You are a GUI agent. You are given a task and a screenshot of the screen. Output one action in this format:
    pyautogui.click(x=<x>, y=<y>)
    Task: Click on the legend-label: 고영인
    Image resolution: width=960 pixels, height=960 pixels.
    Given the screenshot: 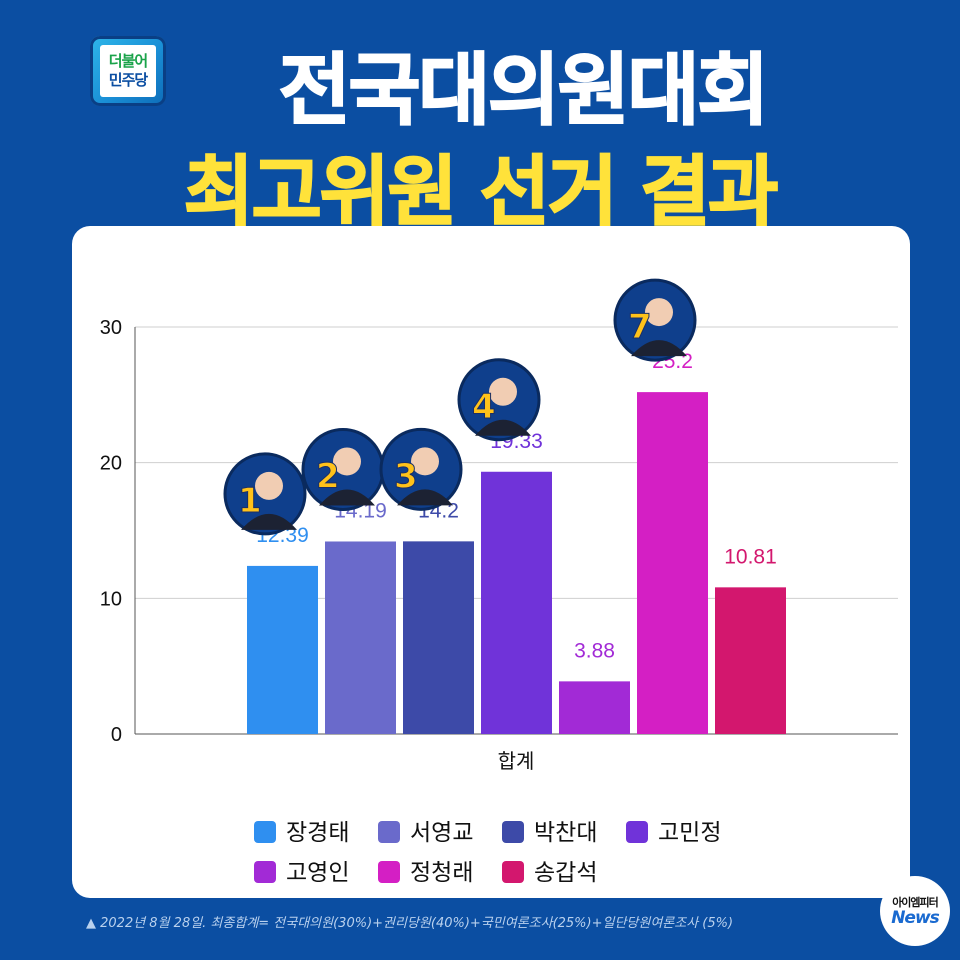 What is the action you would take?
    pyautogui.click(x=317, y=873)
    